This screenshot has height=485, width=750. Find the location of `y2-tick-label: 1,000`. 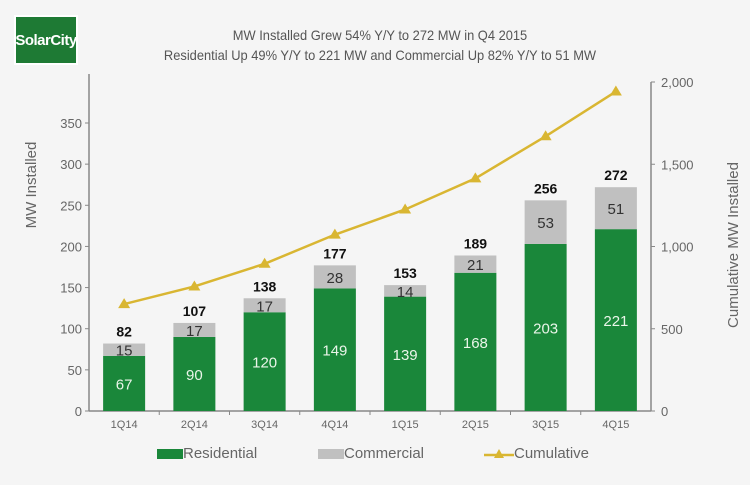

y2-tick-label: 1,000 is located at coordinates (677, 247).